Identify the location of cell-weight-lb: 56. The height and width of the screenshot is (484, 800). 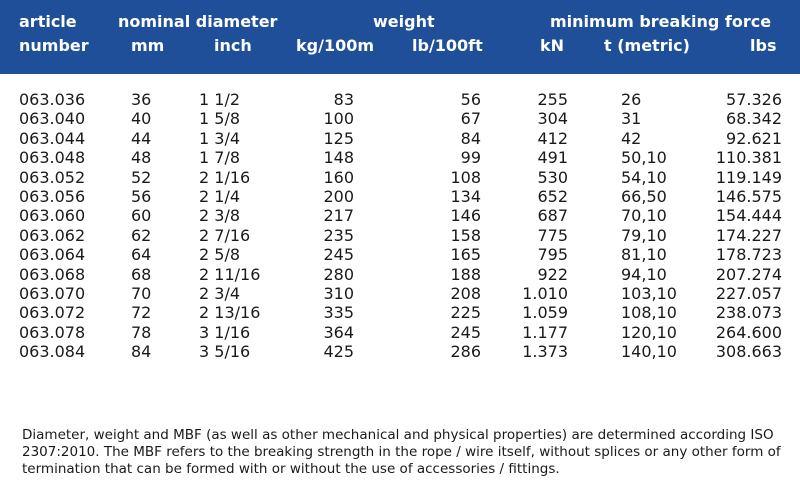
(470, 99).